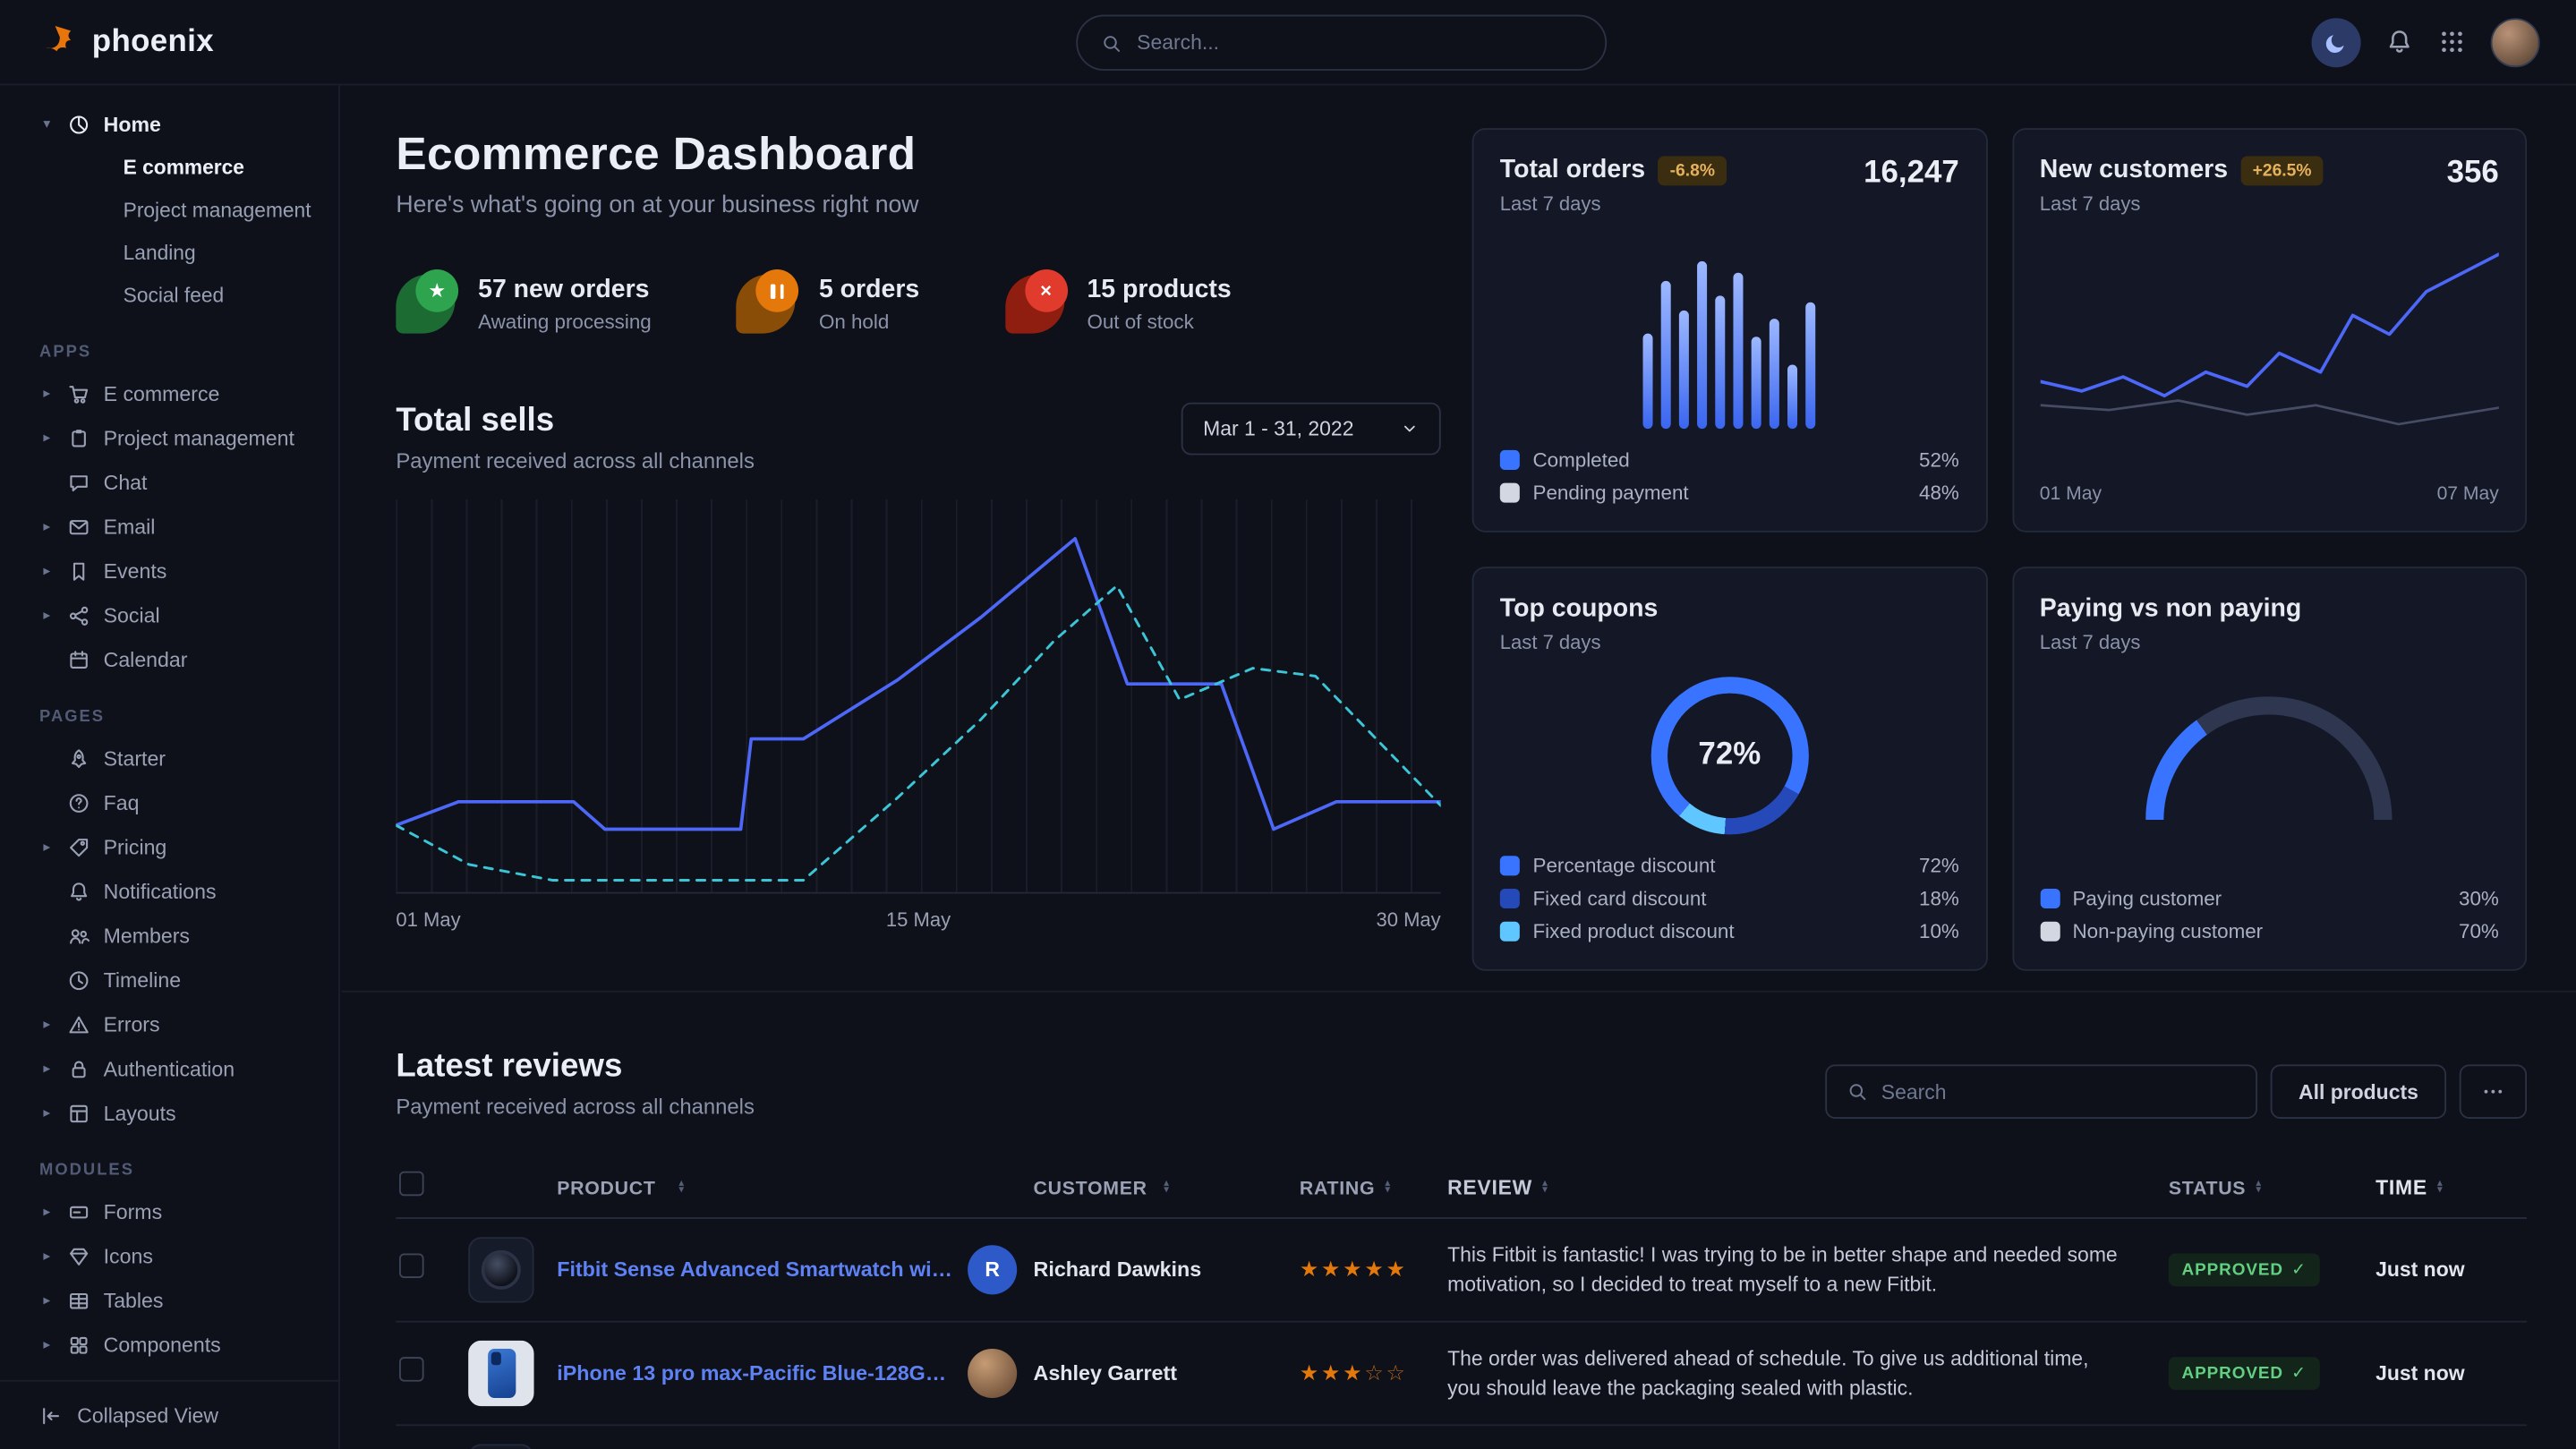 This screenshot has height=1449, width=2576. Describe the element at coordinates (2399, 41) in the screenshot. I see `notifications-button` at that location.